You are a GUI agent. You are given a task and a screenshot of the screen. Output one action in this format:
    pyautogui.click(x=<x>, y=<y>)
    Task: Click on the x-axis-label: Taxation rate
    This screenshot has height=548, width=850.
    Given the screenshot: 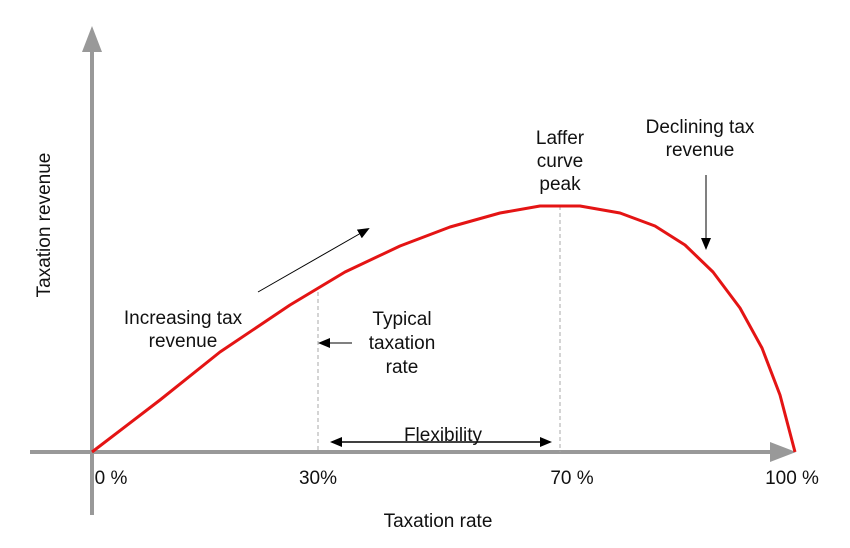 What is the action you would take?
    pyautogui.click(x=438, y=521)
    